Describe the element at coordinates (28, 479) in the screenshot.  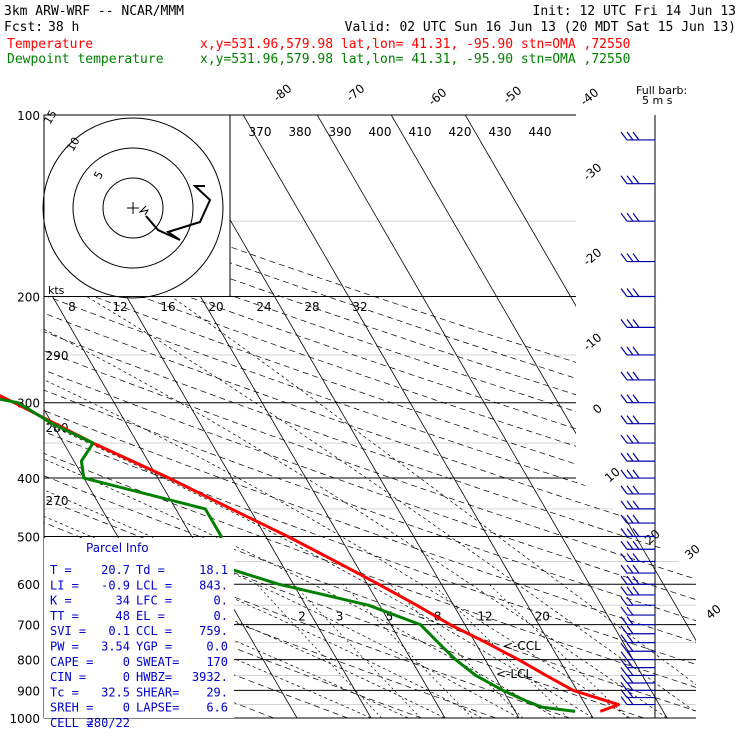
I see `pressure-tick-label: 400` at that location.